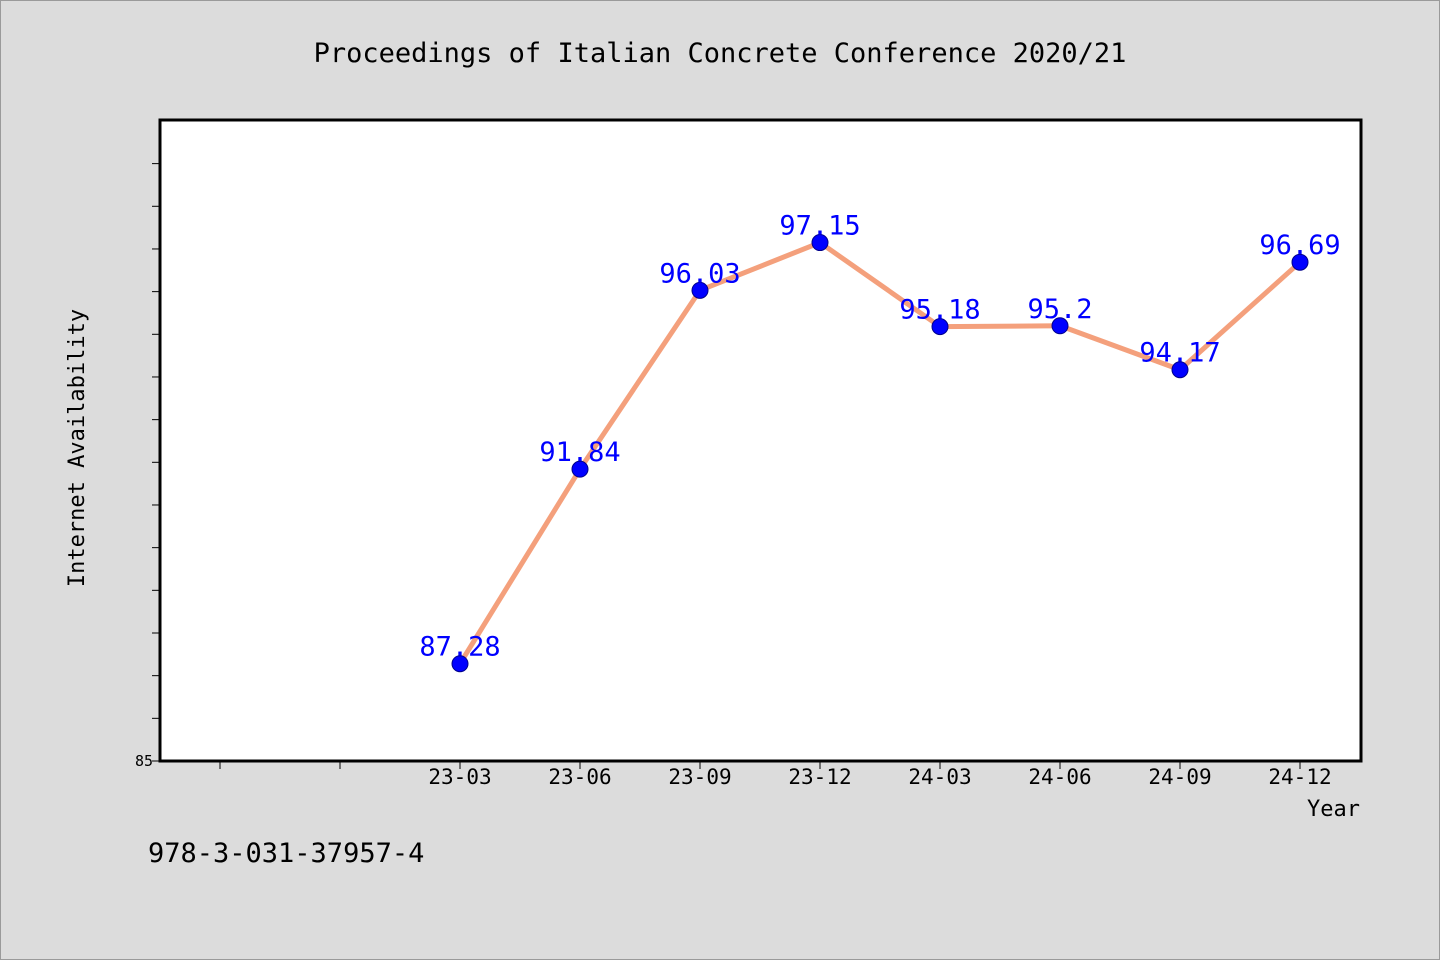 This screenshot has height=960, width=1440. Describe the element at coordinates (1299, 777) in the screenshot. I see `x-tick-label: 24-12` at that location.